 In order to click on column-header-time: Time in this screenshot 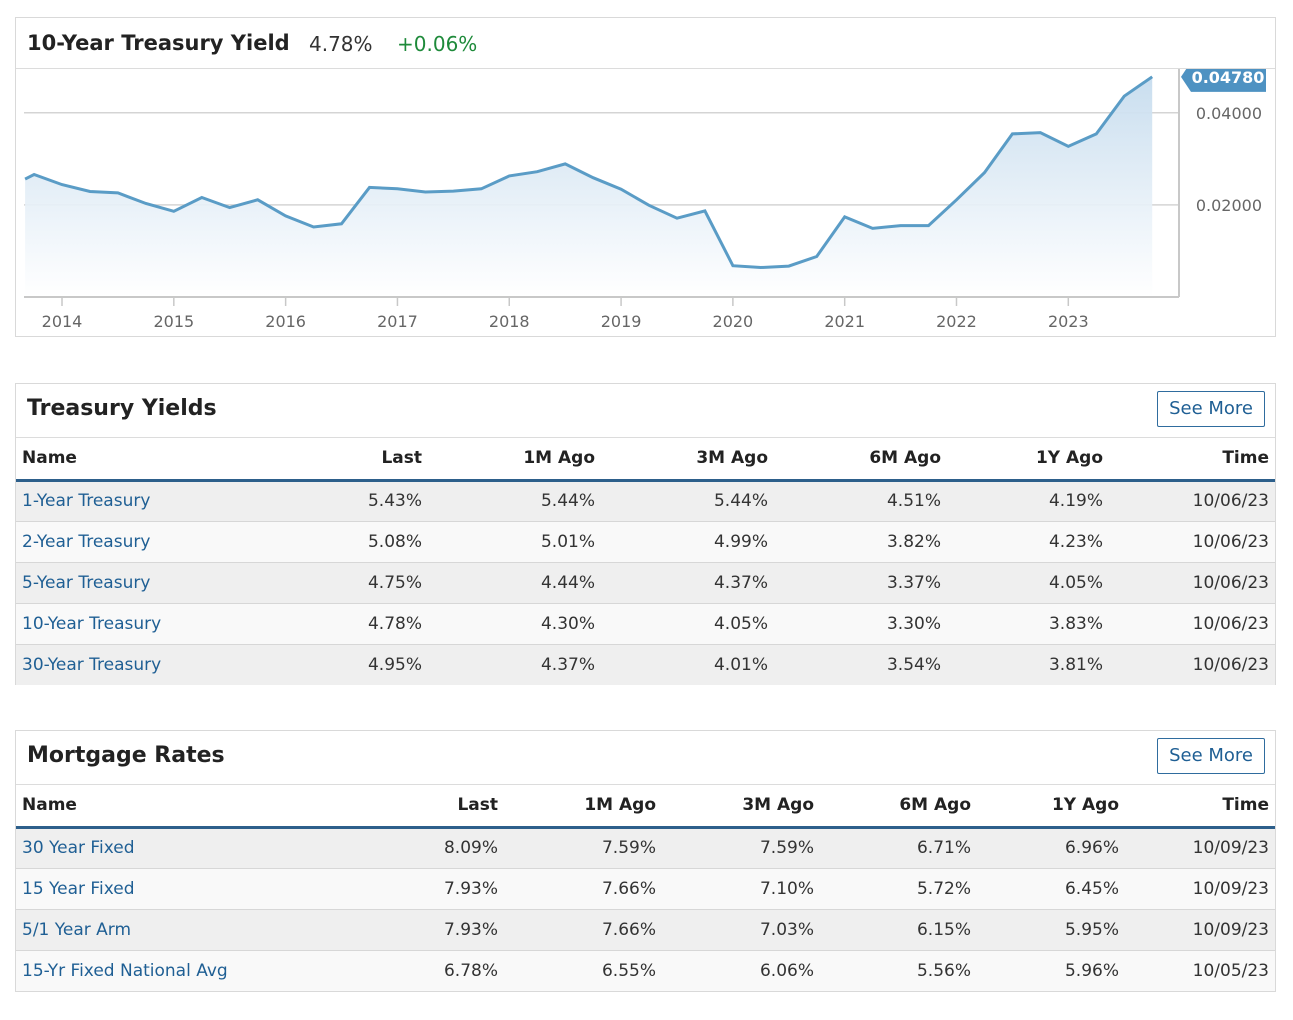, I will do `click(1200, 807)`.